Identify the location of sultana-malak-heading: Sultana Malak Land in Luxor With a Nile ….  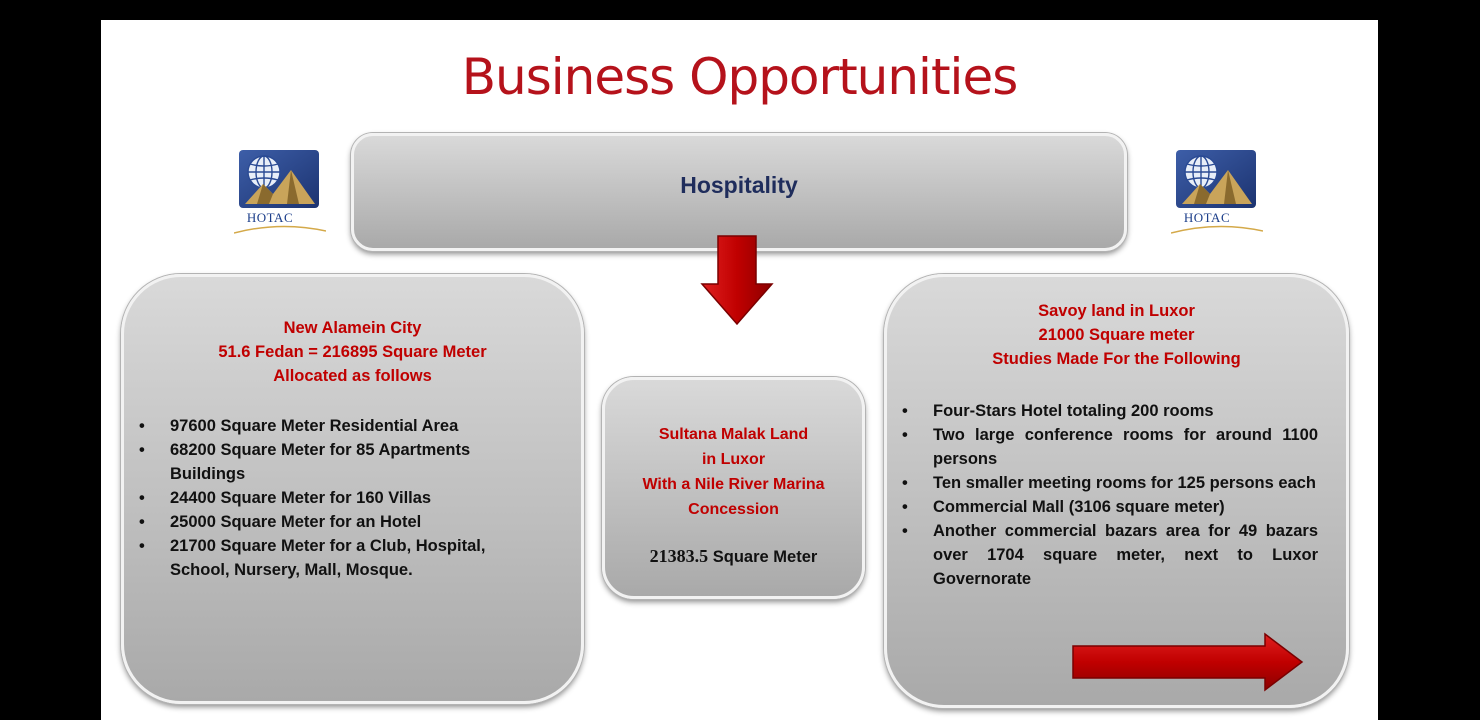
(733, 472).